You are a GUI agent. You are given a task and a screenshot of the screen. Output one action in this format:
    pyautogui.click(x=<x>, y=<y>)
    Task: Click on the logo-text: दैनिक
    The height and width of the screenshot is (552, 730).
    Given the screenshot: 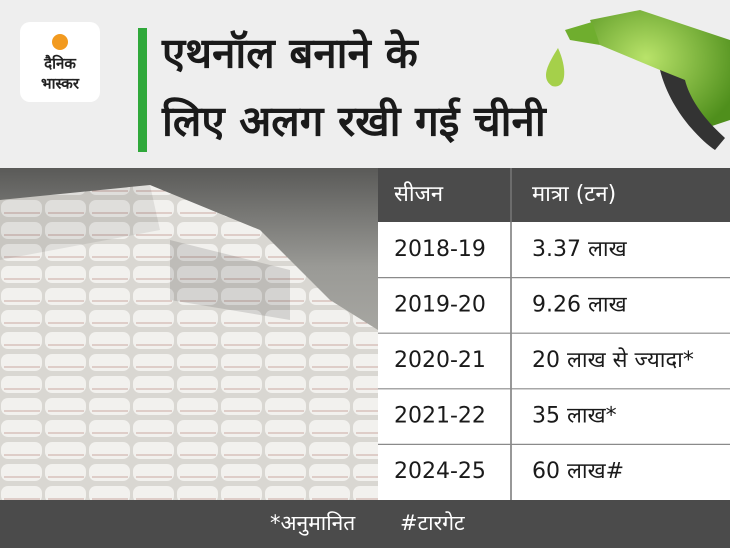 What is the action you would take?
    pyautogui.click(x=60, y=64)
    